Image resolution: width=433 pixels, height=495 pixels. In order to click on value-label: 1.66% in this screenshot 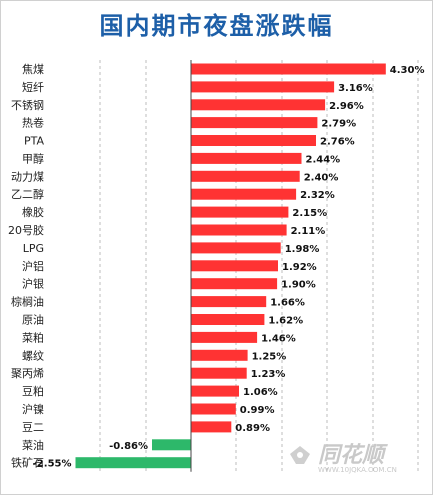, I will do `click(287, 303)`.